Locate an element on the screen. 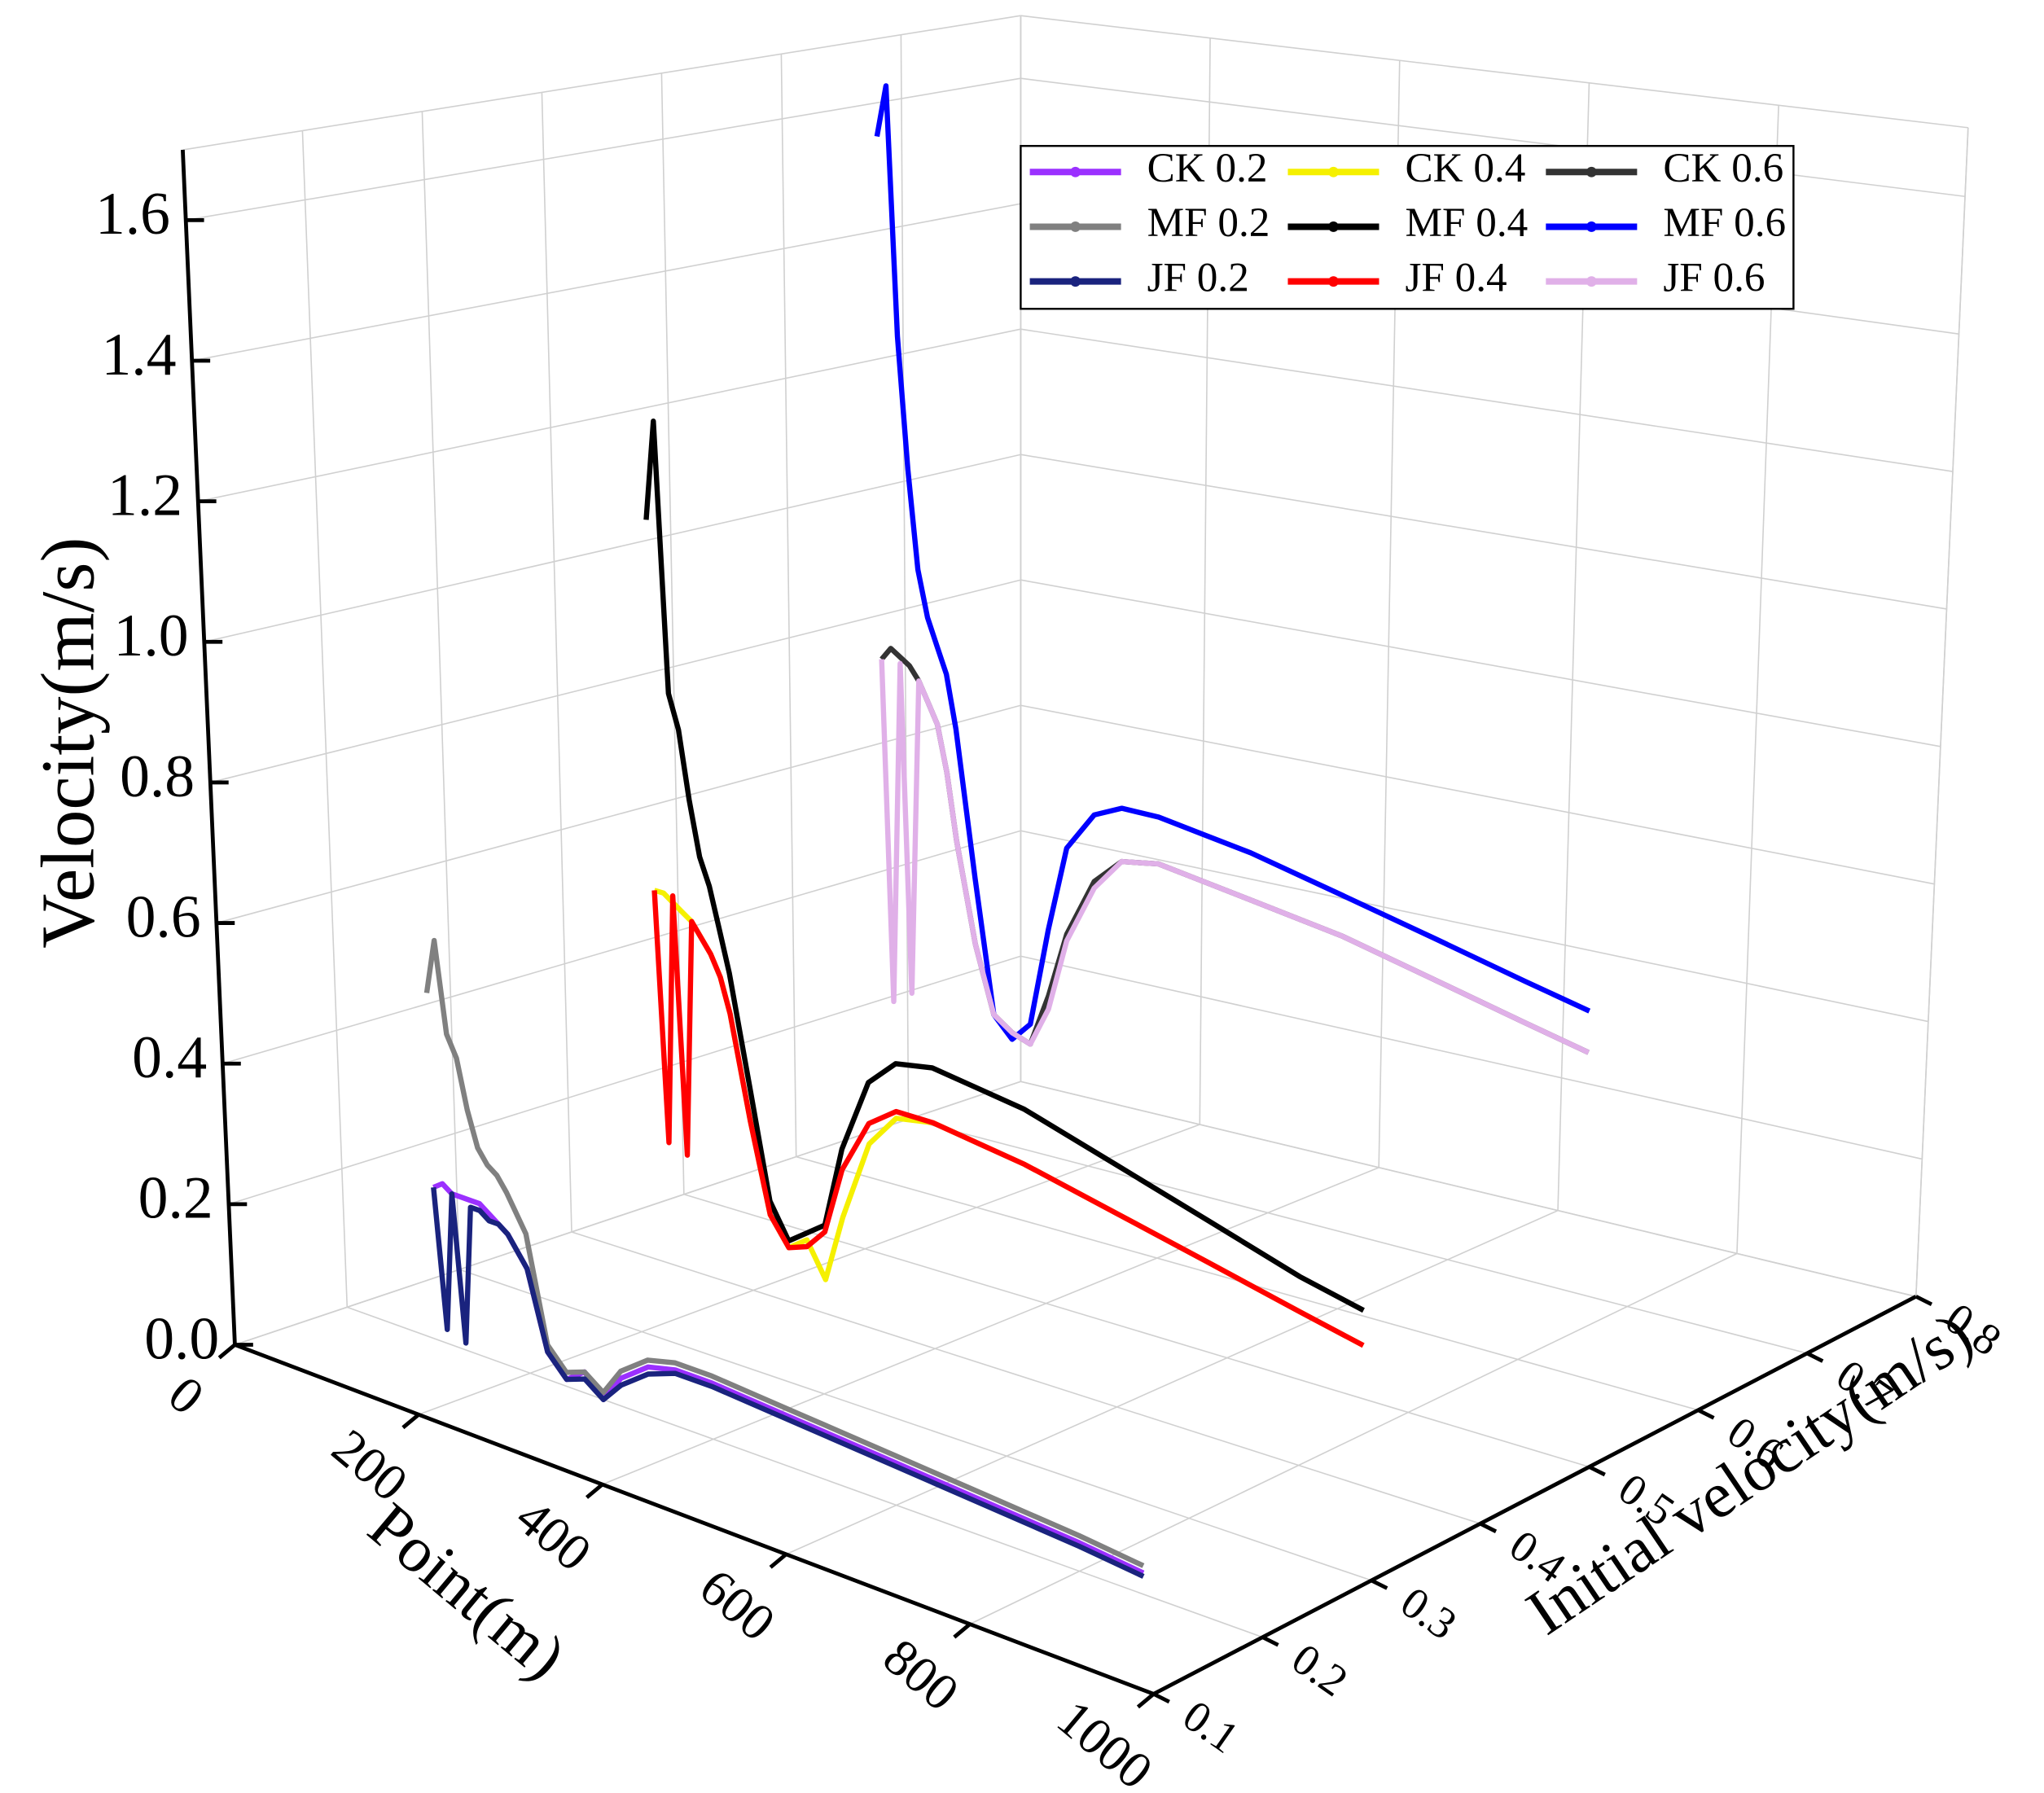 This screenshot has width=2044, height=1793. legend-label: MF 0.6 is located at coordinates (1724, 222).